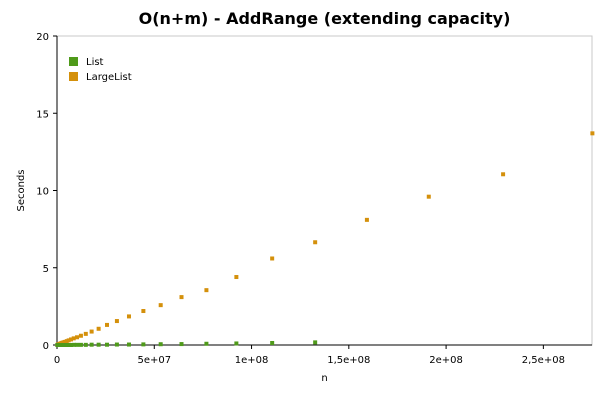 This screenshot has width=600, height=400. I want to click on chart-title: O(n+m) - AddRange (extending capacity), so click(324, 18).